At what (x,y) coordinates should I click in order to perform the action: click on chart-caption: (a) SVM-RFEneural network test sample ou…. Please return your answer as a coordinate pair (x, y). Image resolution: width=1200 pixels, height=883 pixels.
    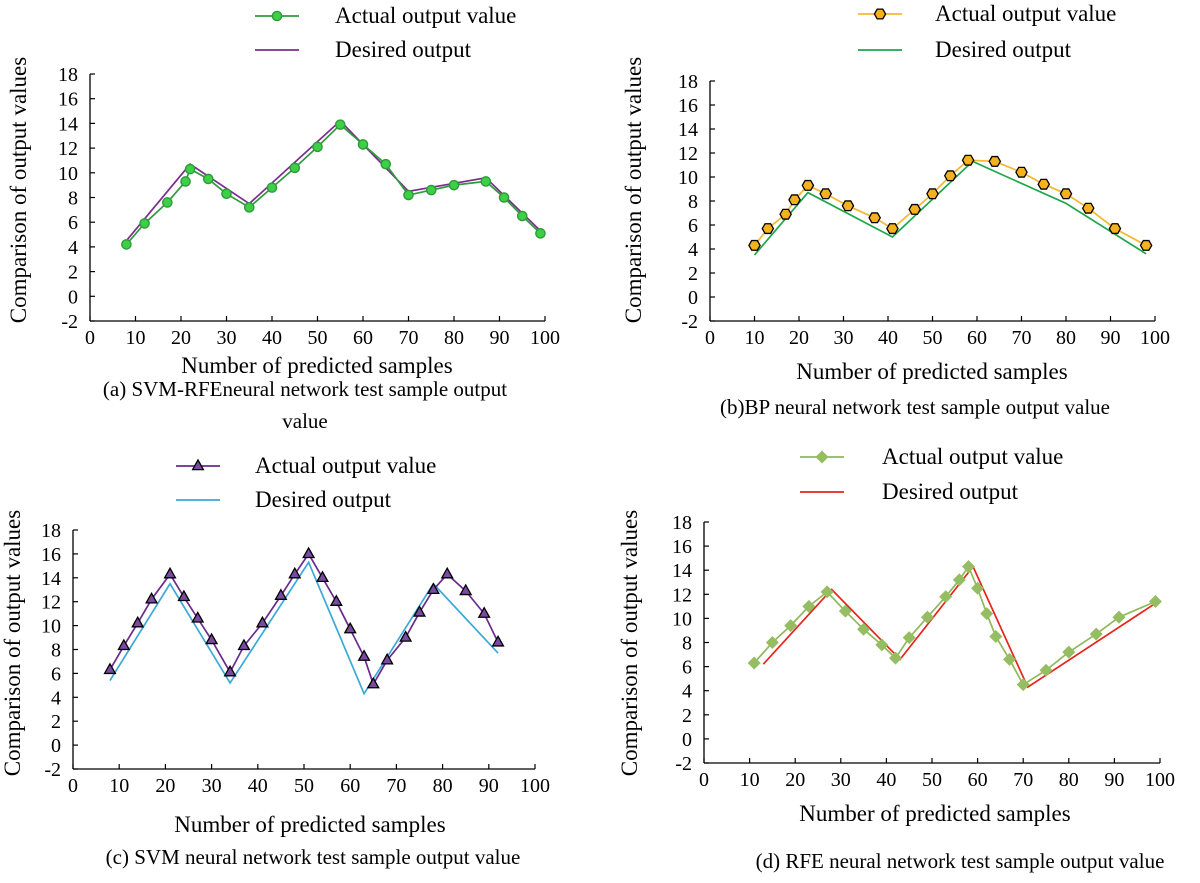
    Looking at the image, I should click on (305, 389).